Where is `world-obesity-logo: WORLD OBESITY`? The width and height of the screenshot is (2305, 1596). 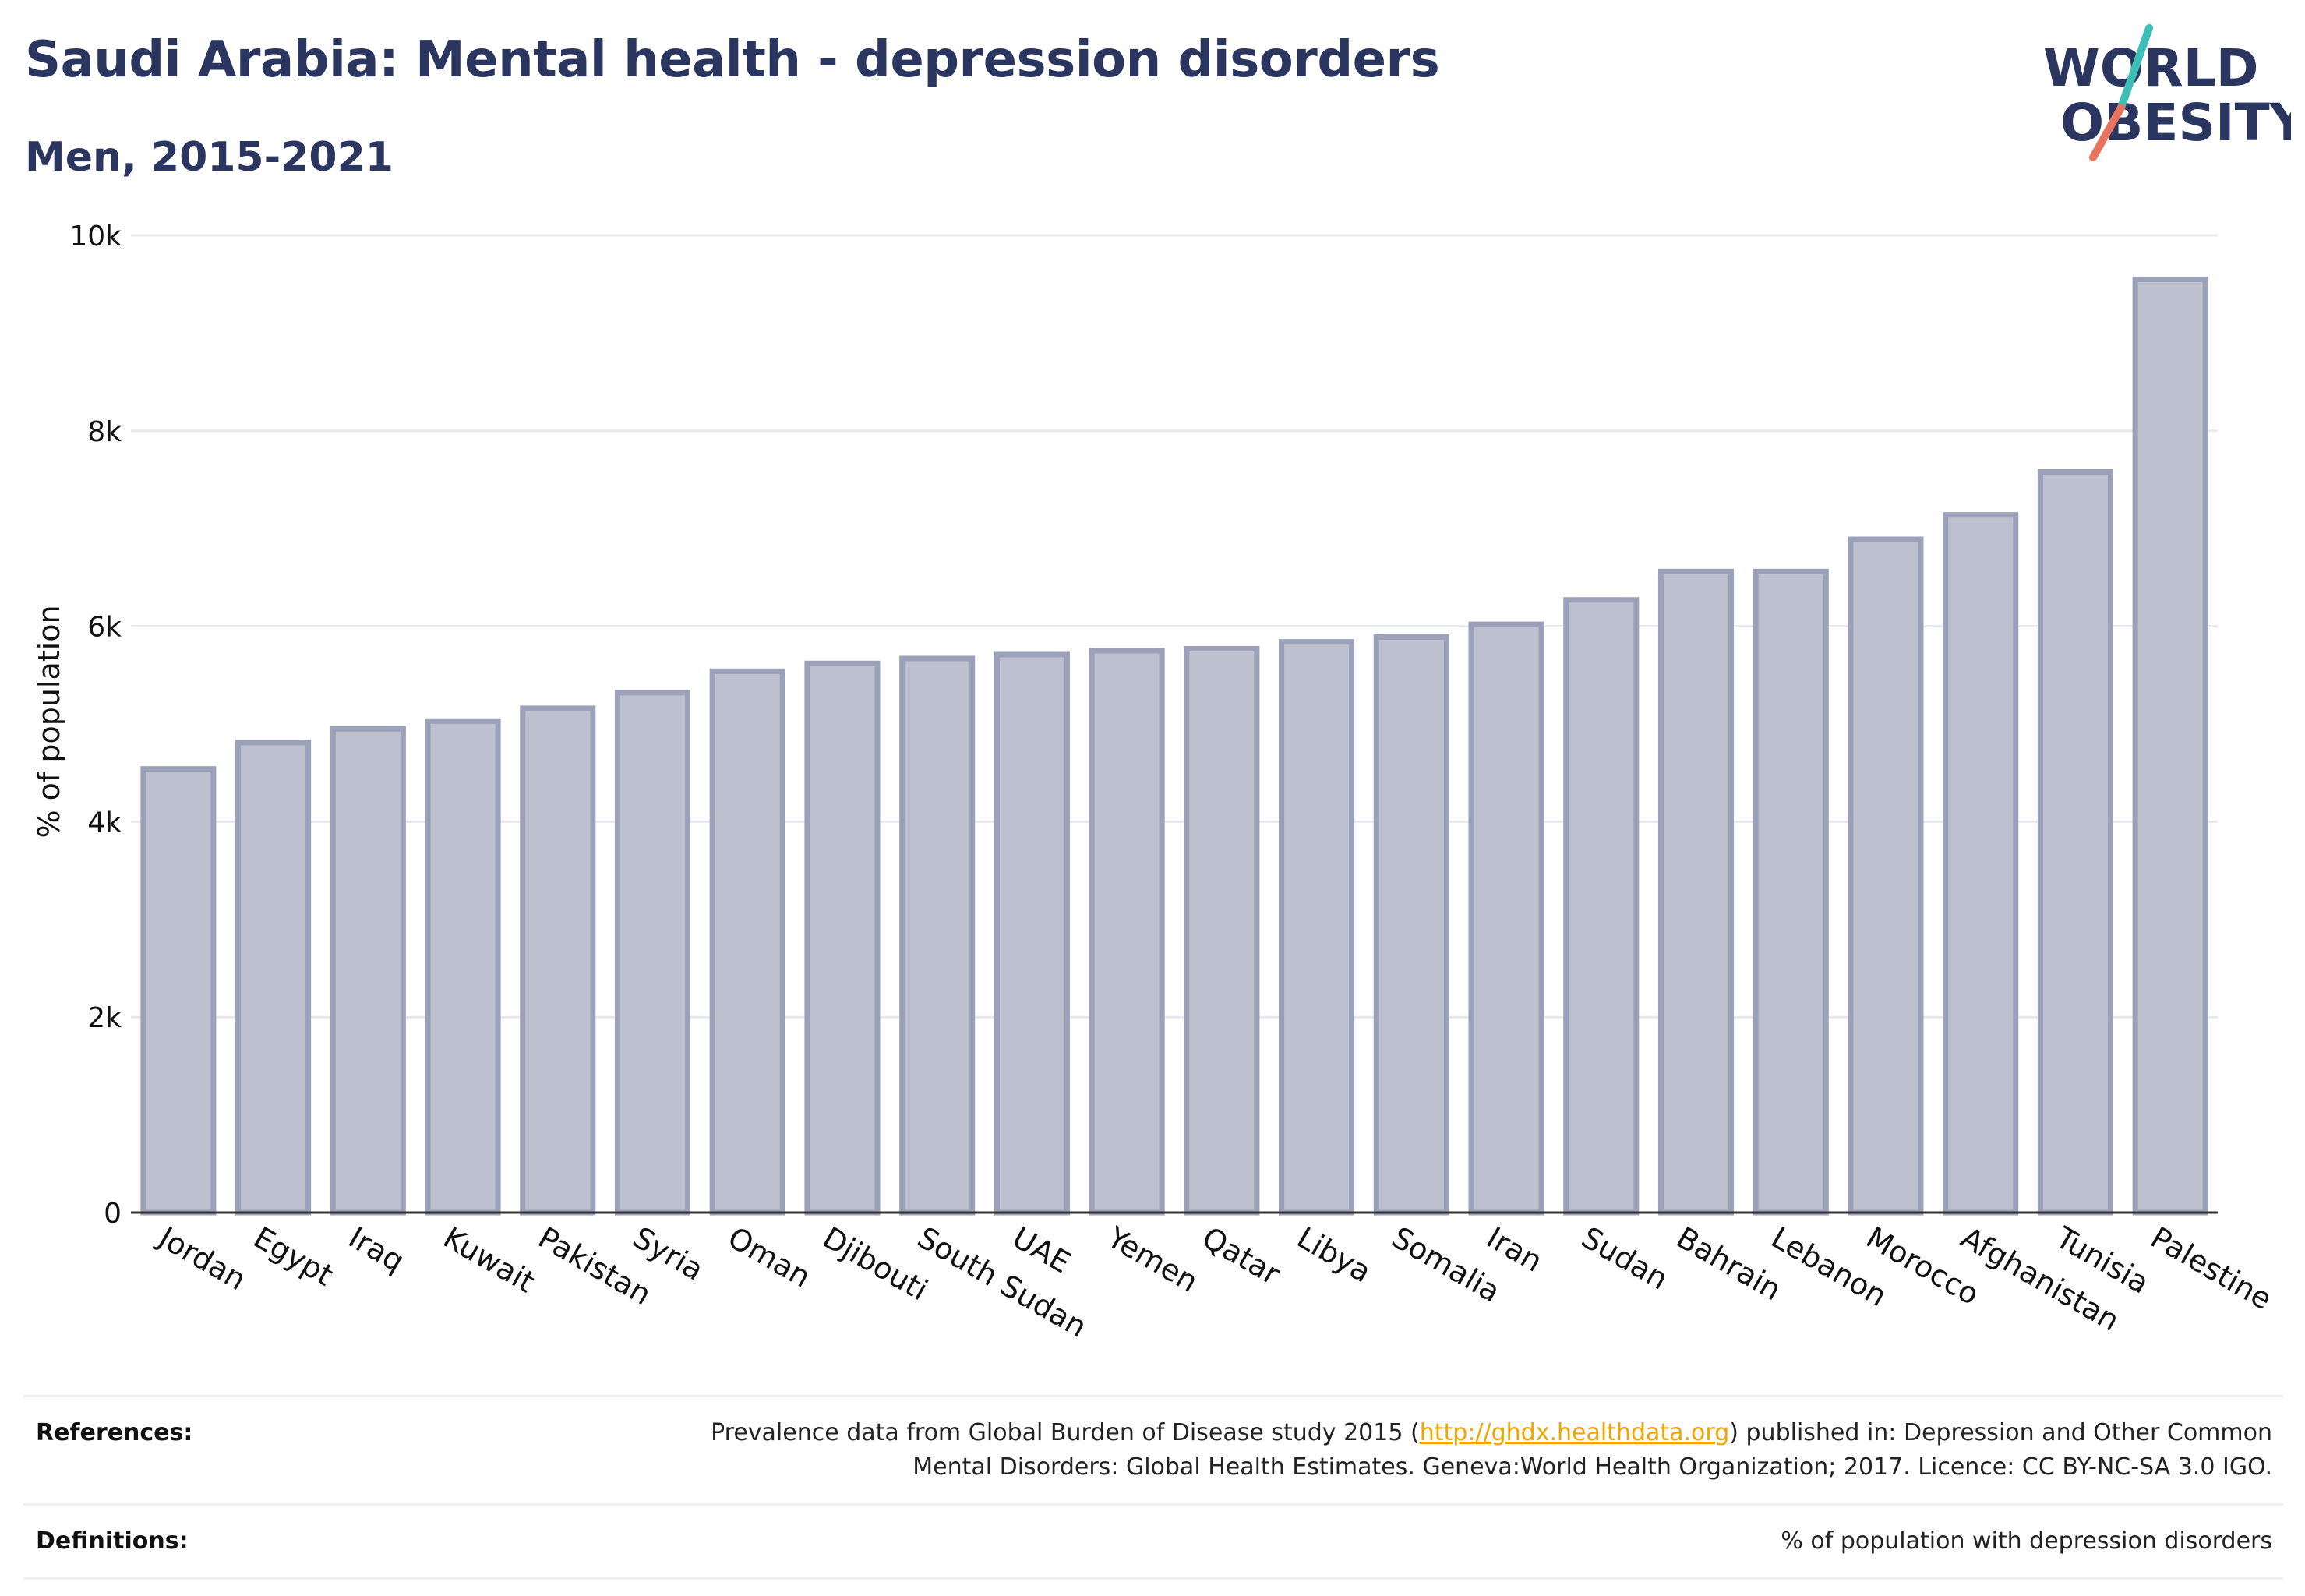 world-obesity-logo: WORLD OBESITY is located at coordinates (2167, 92).